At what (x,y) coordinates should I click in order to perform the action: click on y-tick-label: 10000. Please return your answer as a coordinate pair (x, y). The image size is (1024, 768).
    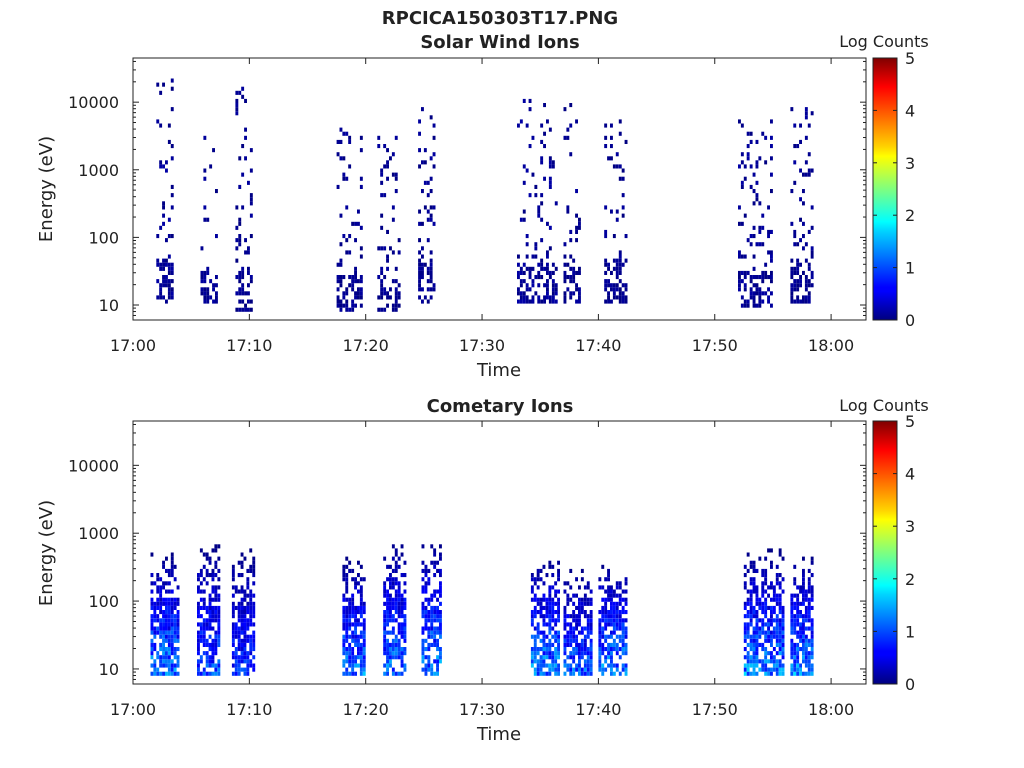
    Looking at the image, I should click on (93, 102).